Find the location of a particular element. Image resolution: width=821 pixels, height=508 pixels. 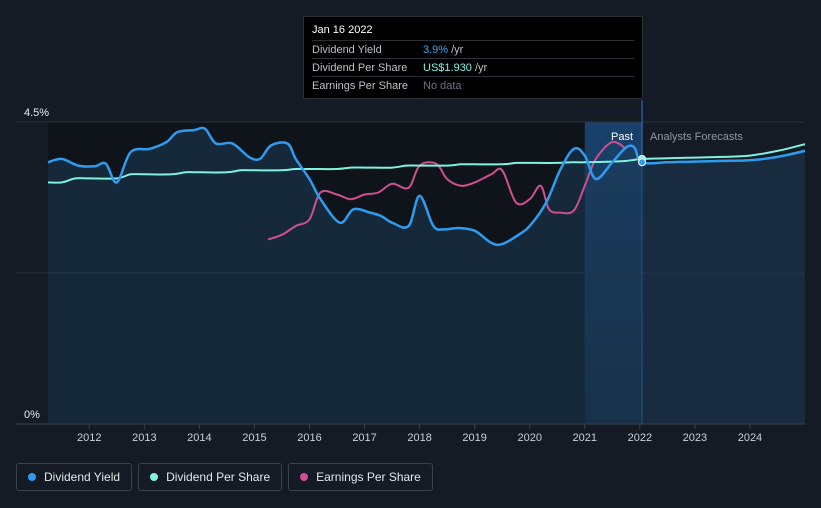

x-tick-label: 2024 is located at coordinates (750, 438).